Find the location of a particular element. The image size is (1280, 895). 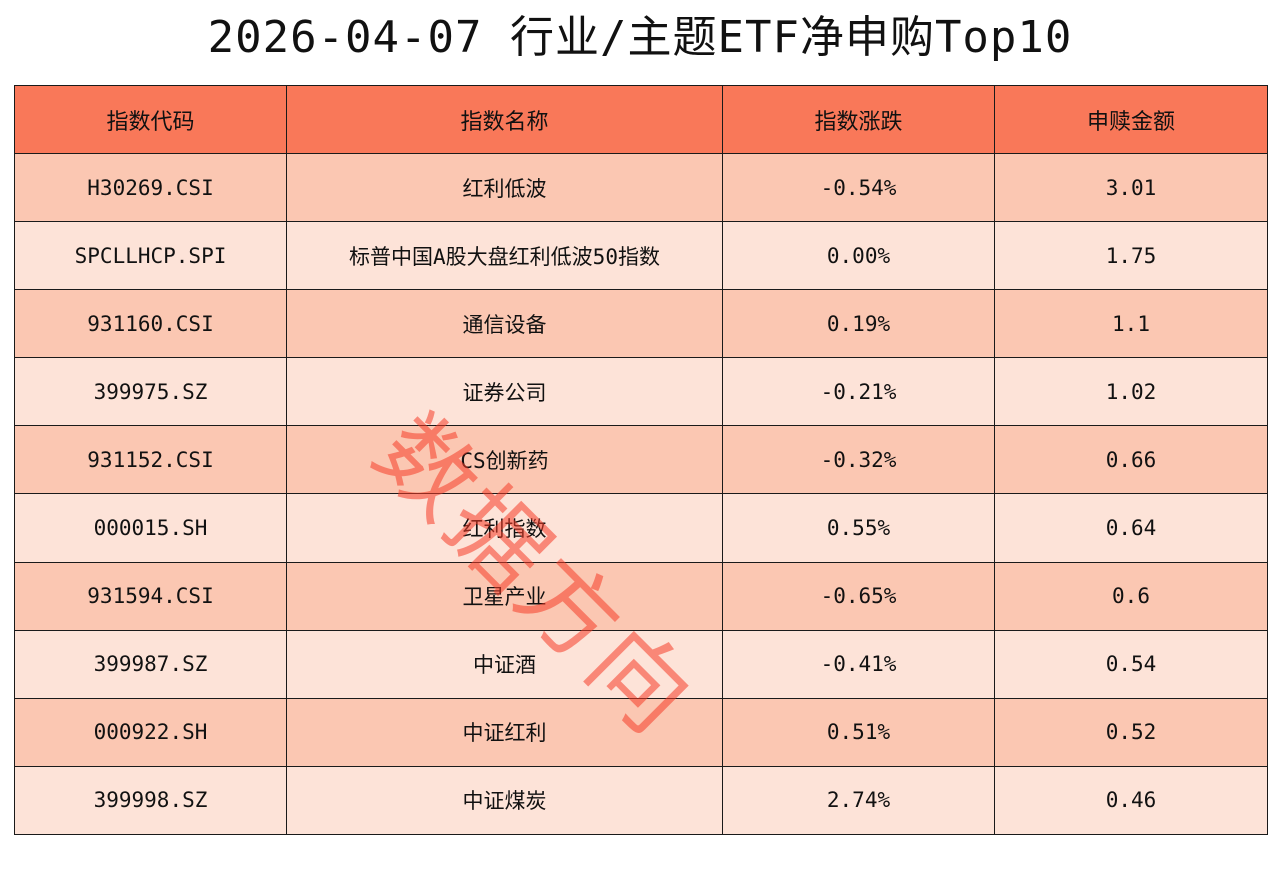

cell-index-name: 证券公司 is located at coordinates (504, 392).